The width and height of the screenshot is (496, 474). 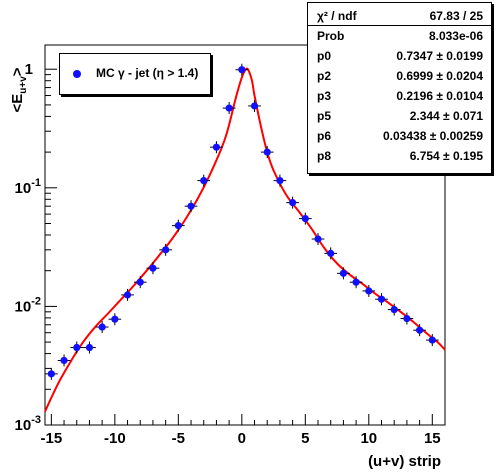 I want to click on stats-value: 8.033e-06, so click(x=455, y=36).